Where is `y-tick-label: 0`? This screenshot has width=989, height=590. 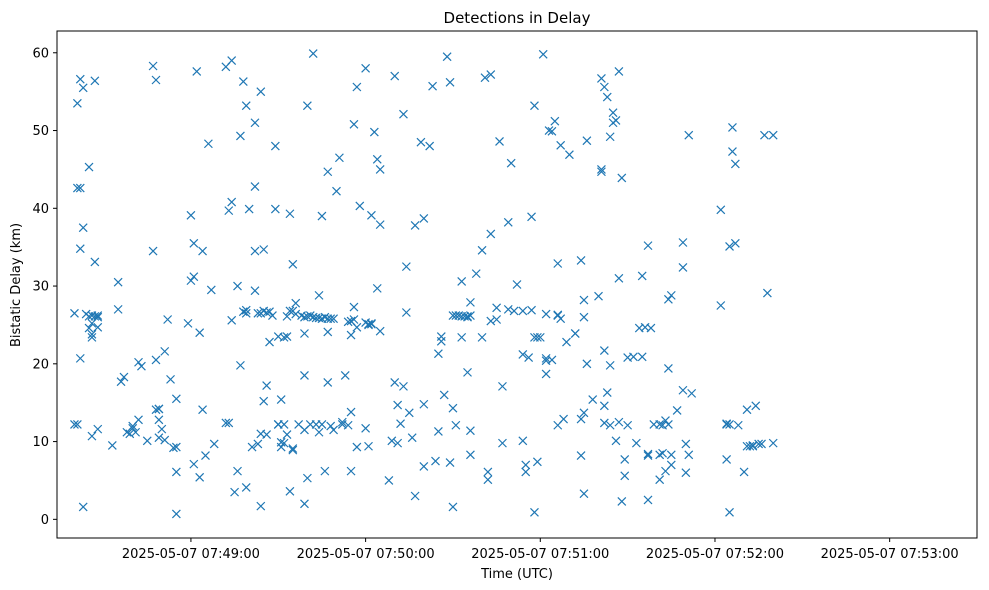 y-tick-label: 0 is located at coordinates (45, 520).